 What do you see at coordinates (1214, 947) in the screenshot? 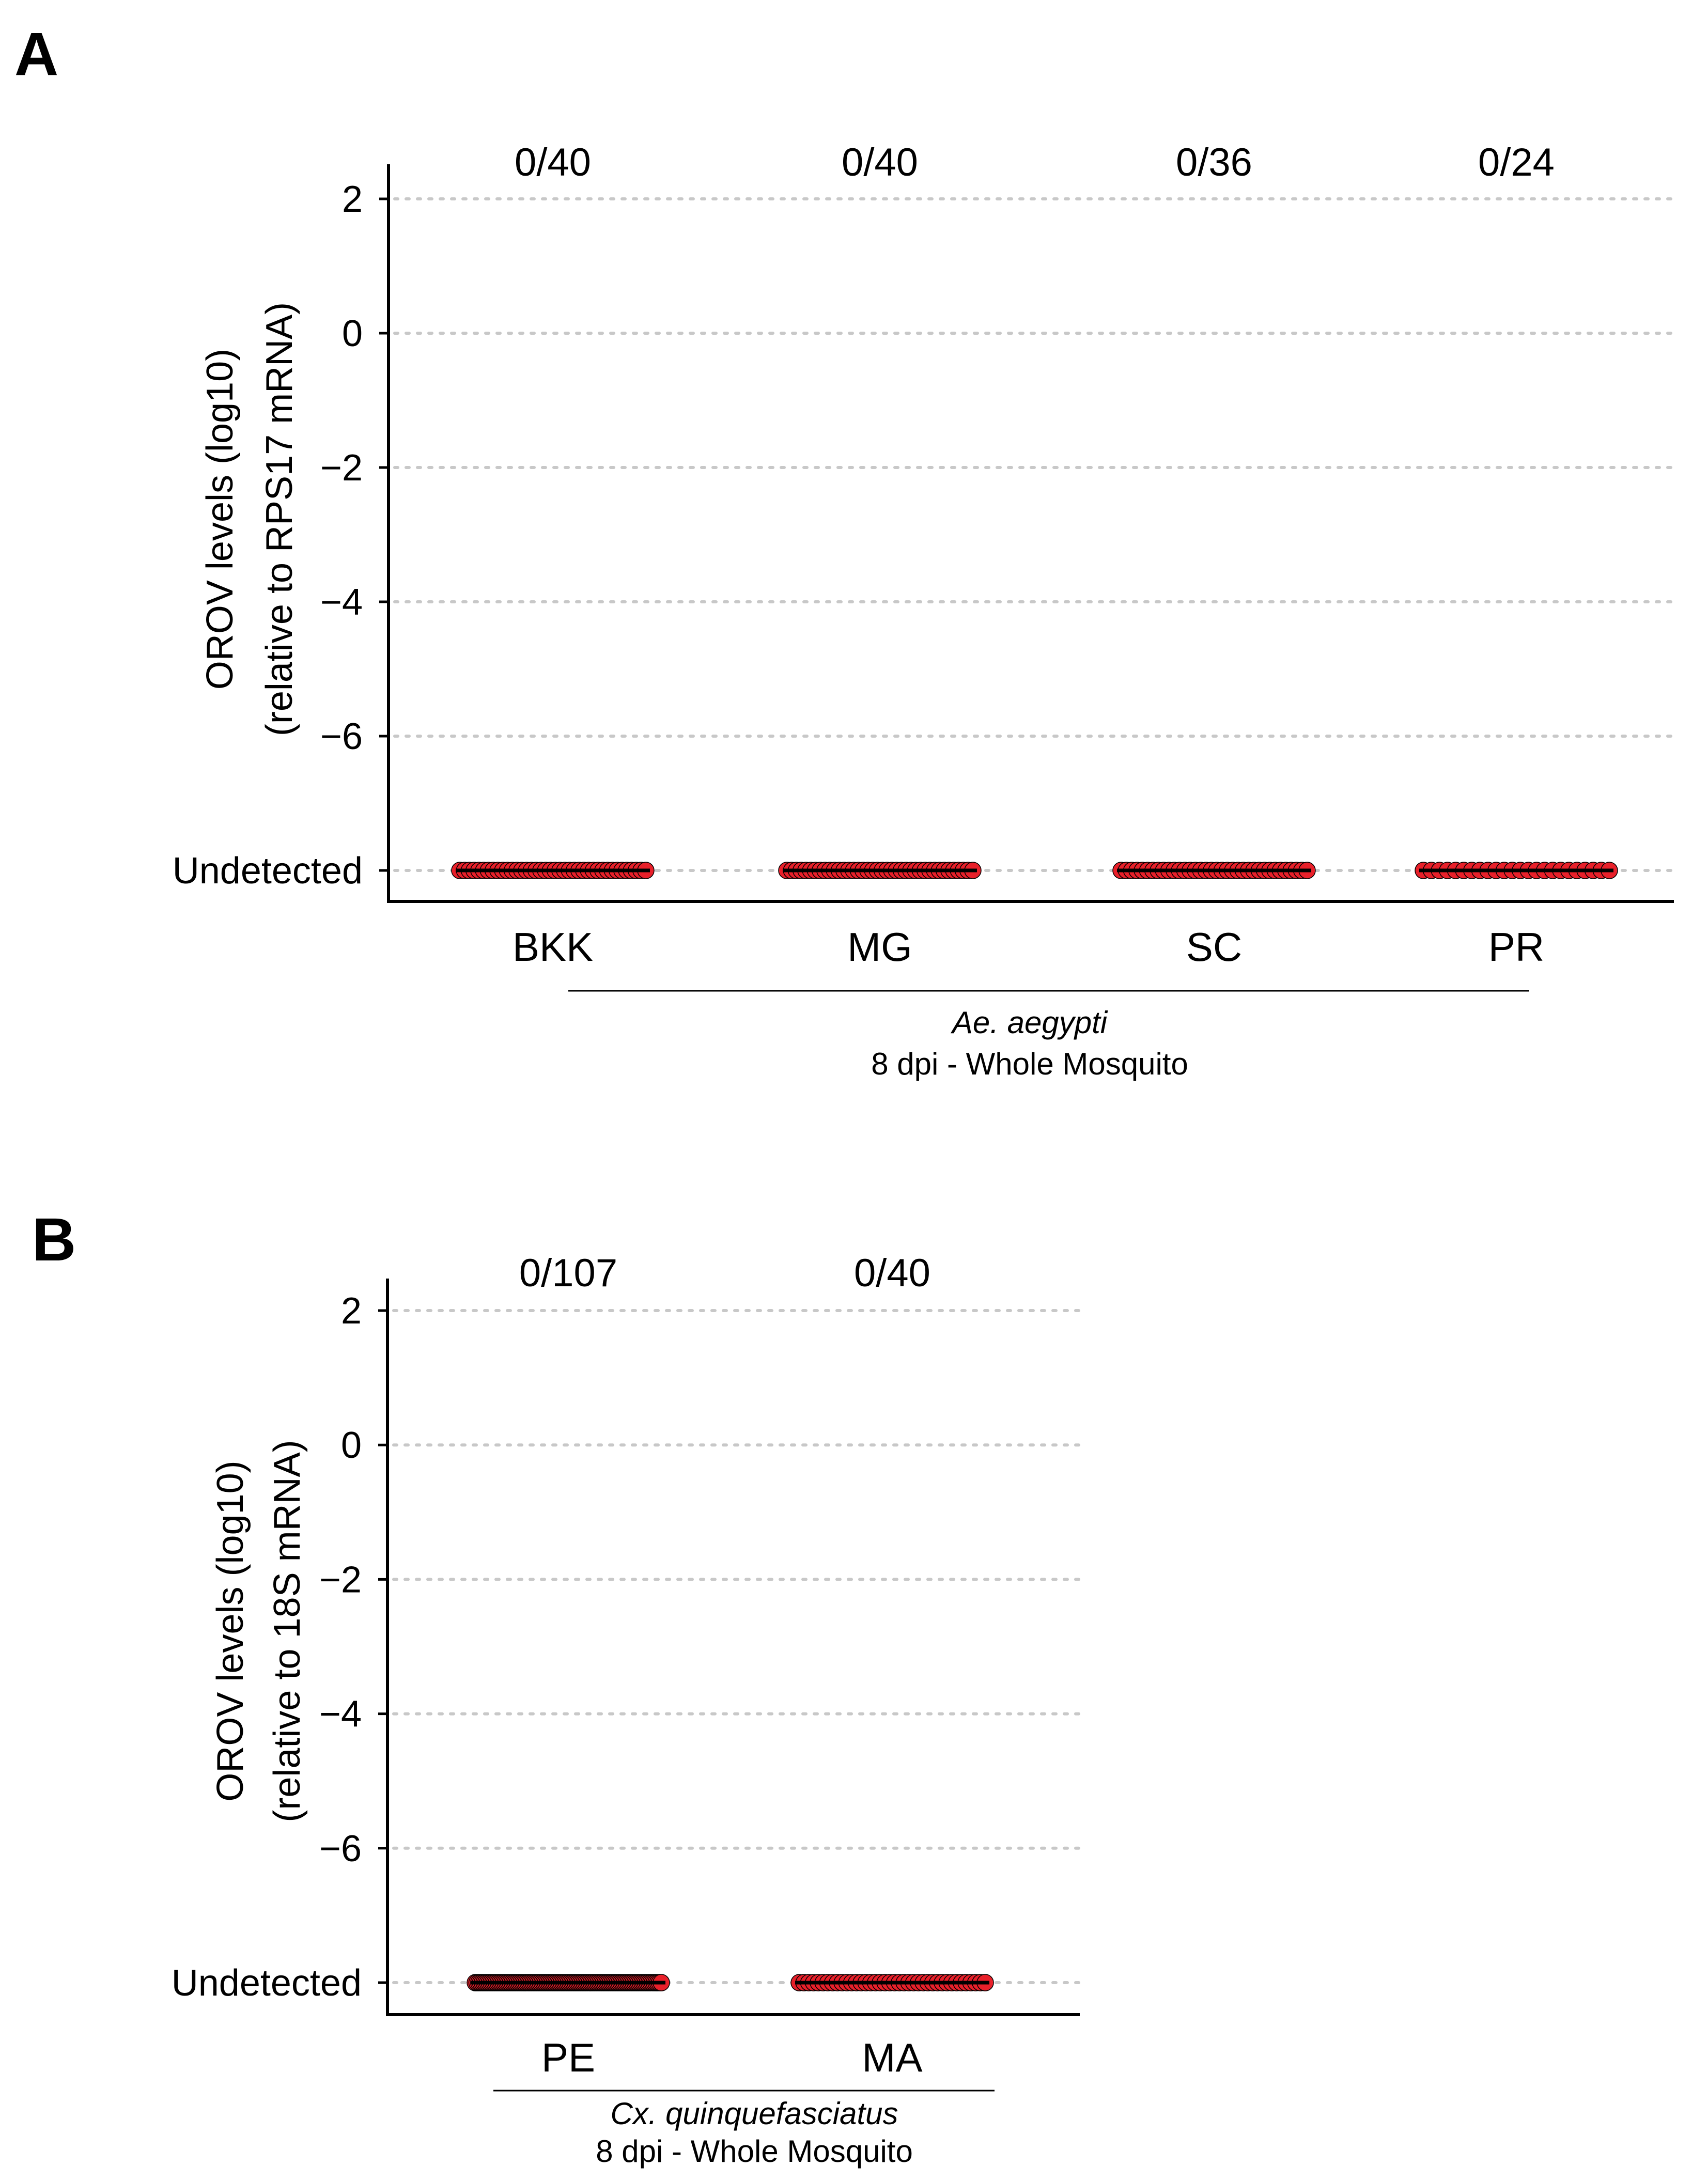
I see `x-category-label: SC` at bounding box center [1214, 947].